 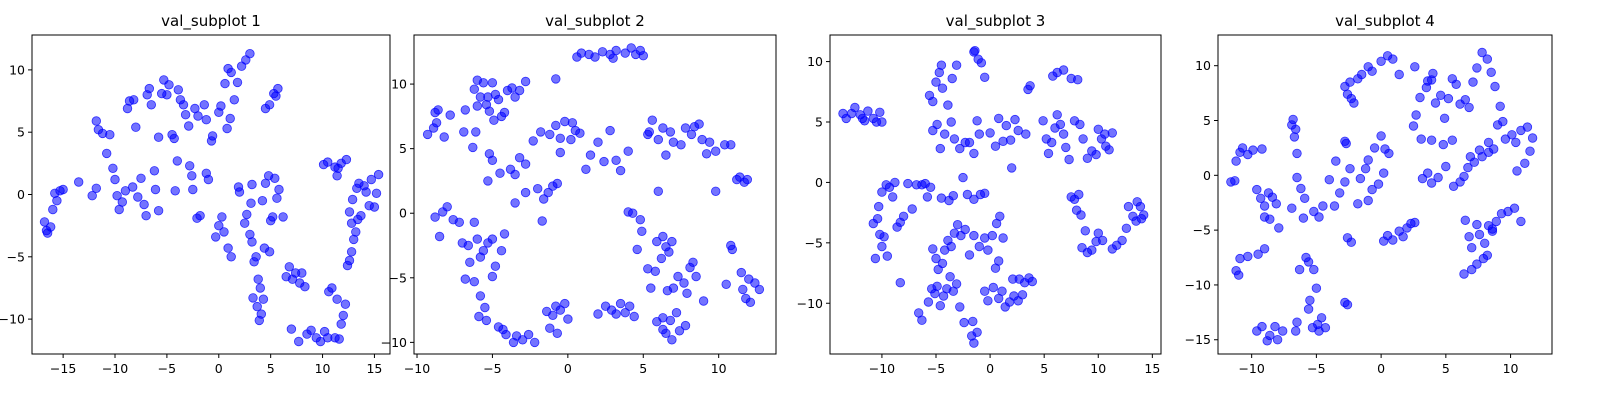 I want to click on y-tick-label: 0, so click(x=819, y=182).